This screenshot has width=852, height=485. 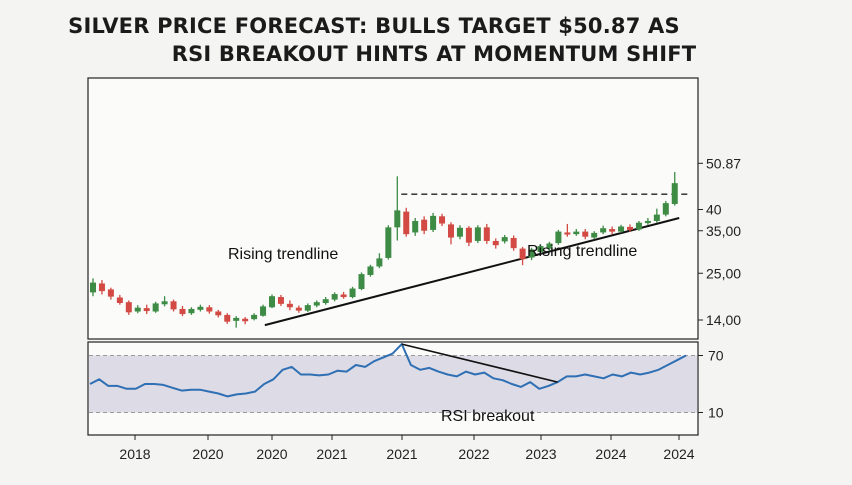 What do you see at coordinates (479, 363) in the screenshot?
I see `rsi-breakout-line` at bounding box center [479, 363].